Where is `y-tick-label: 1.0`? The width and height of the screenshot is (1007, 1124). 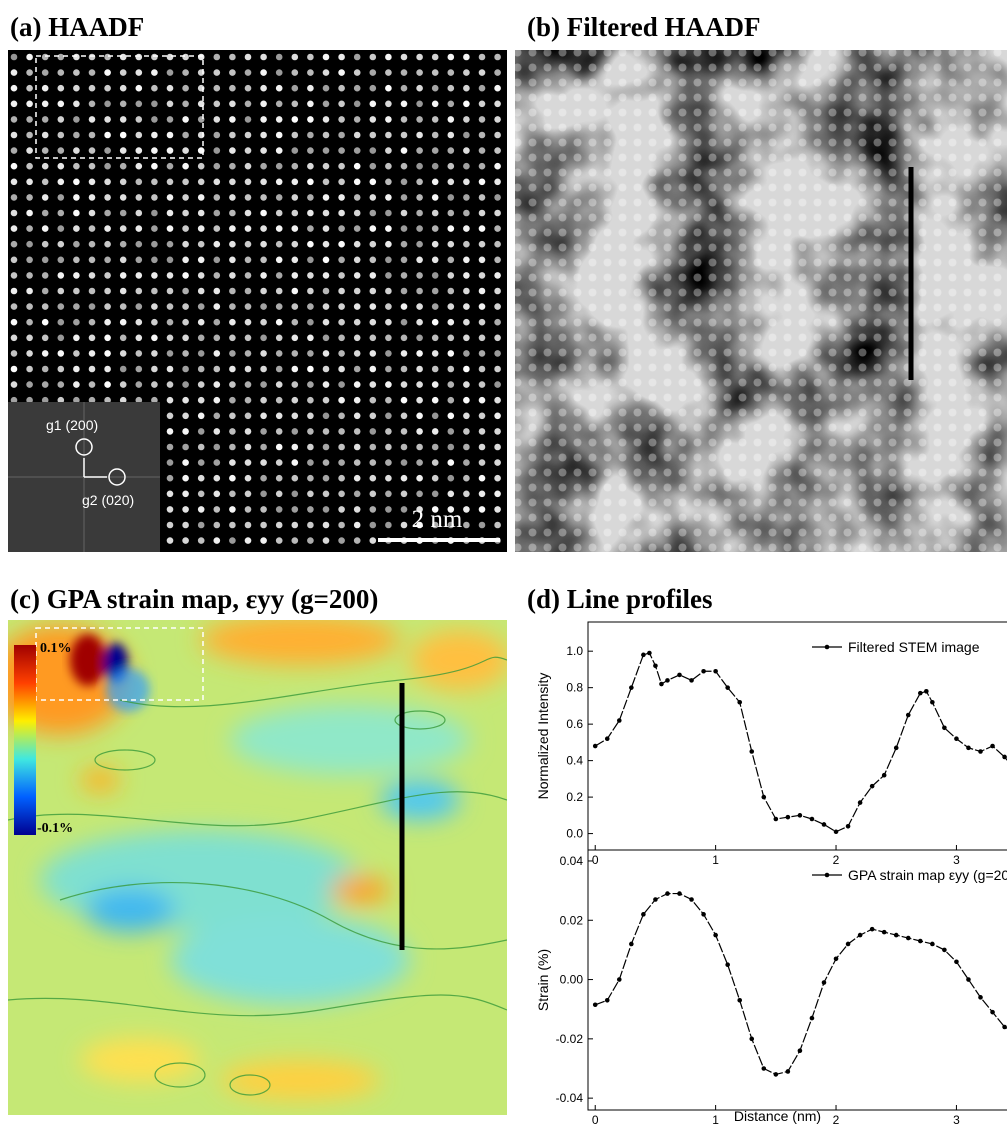 y-tick-label: 1.0 is located at coordinates (574, 651).